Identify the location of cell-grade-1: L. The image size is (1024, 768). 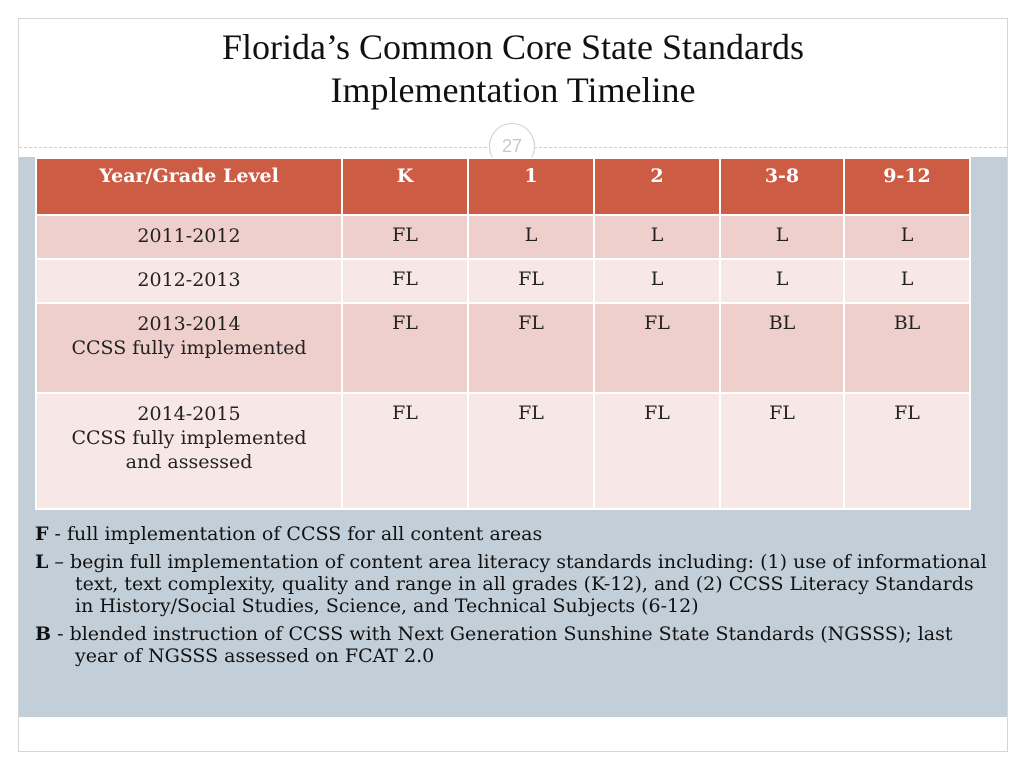
(531, 237).